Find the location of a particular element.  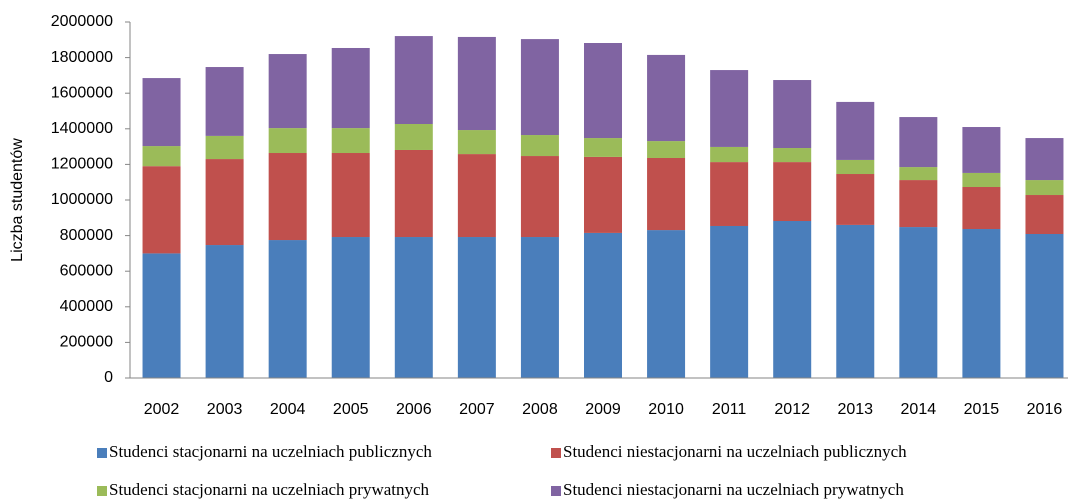

x-tick-label: 2012 is located at coordinates (792, 409).